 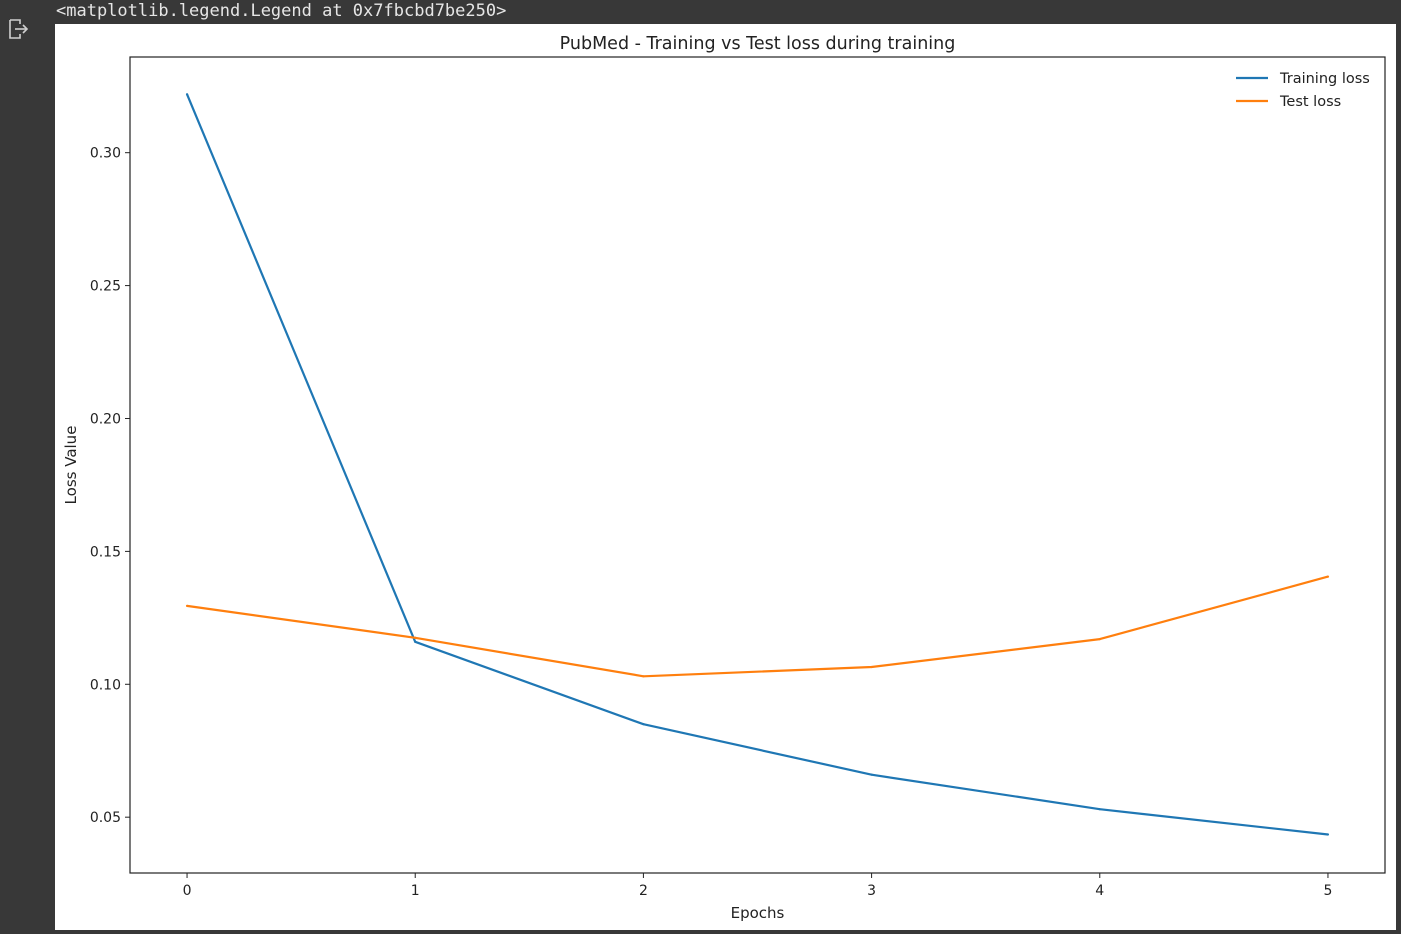 What do you see at coordinates (757, 626) in the screenshot?
I see `test-loss-line` at bounding box center [757, 626].